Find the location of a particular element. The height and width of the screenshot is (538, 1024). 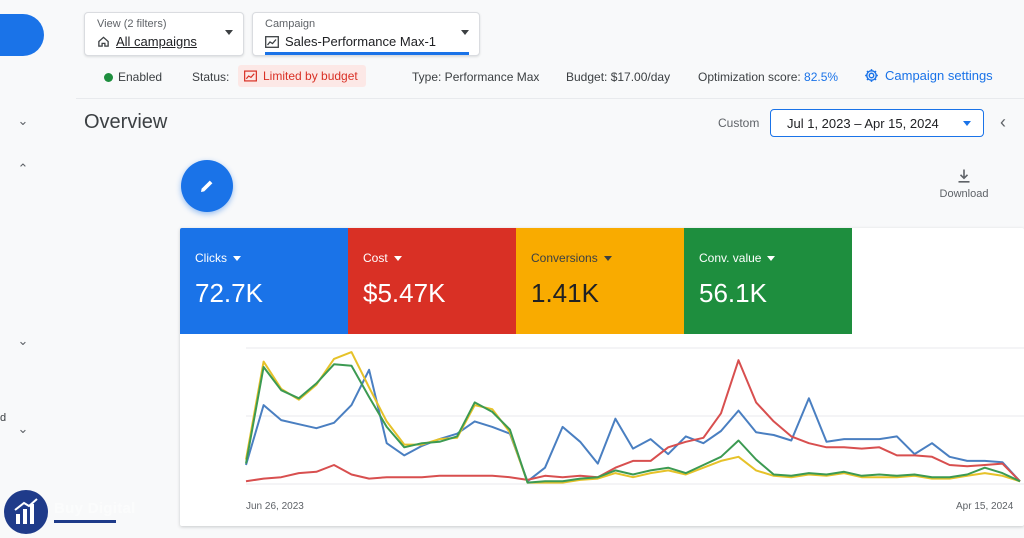

limited-by-budget-badge: Limited by budget is located at coordinates (302, 76).